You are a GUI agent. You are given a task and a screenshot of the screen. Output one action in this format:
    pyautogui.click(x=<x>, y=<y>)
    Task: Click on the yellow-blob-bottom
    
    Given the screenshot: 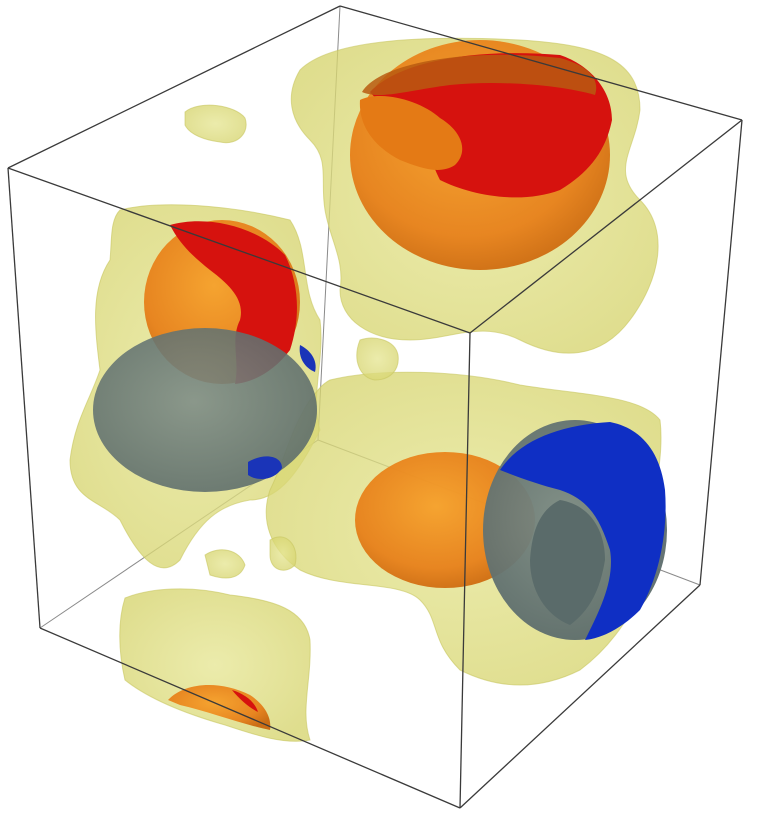 What is the action you would take?
    pyautogui.click(x=215, y=665)
    